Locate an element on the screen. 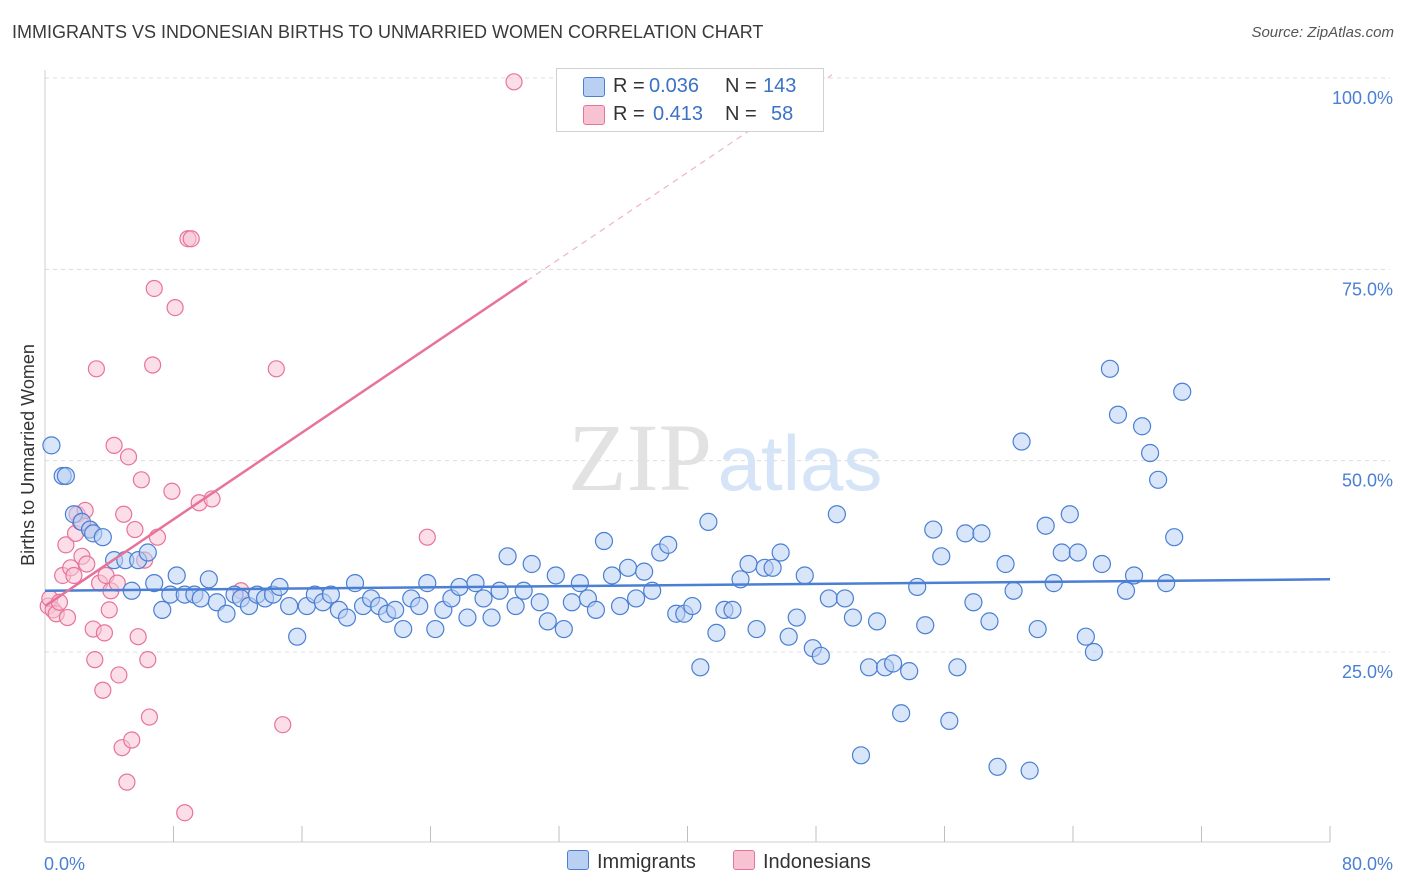 Image resolution: width=1406 pixels, height=892 pixels. legend-row-indonesians: R = 0.413 N = 58 is located at coordinates (690, 114).